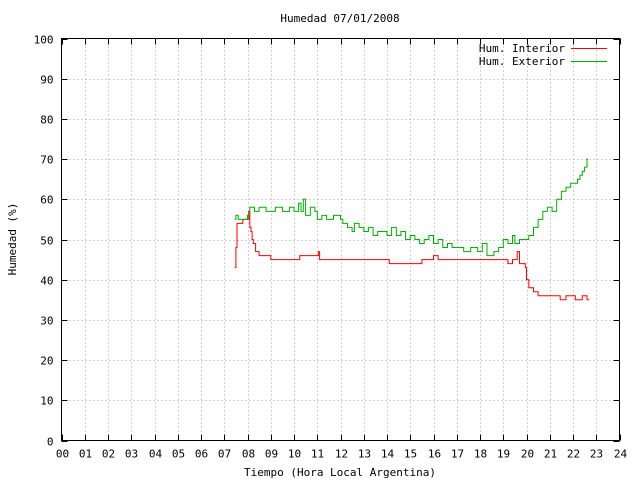 Image resolution: width=640 pixels, height=480 pixels. I want to click on y-tick-label: 30, so click(46, 321).